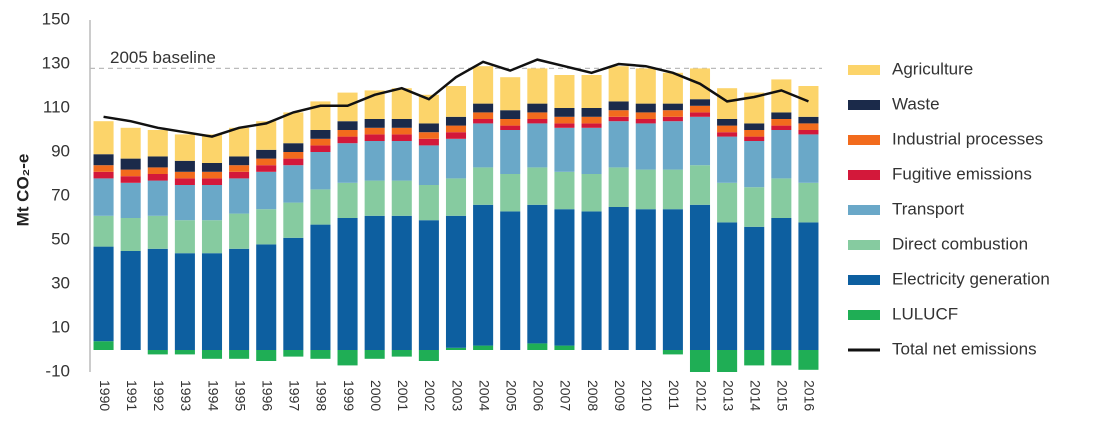 The image size is (1104, 426). Describe the element at coordinates (932, 68) in the screenshot. I see `legend-label: Agriculture` at that location.